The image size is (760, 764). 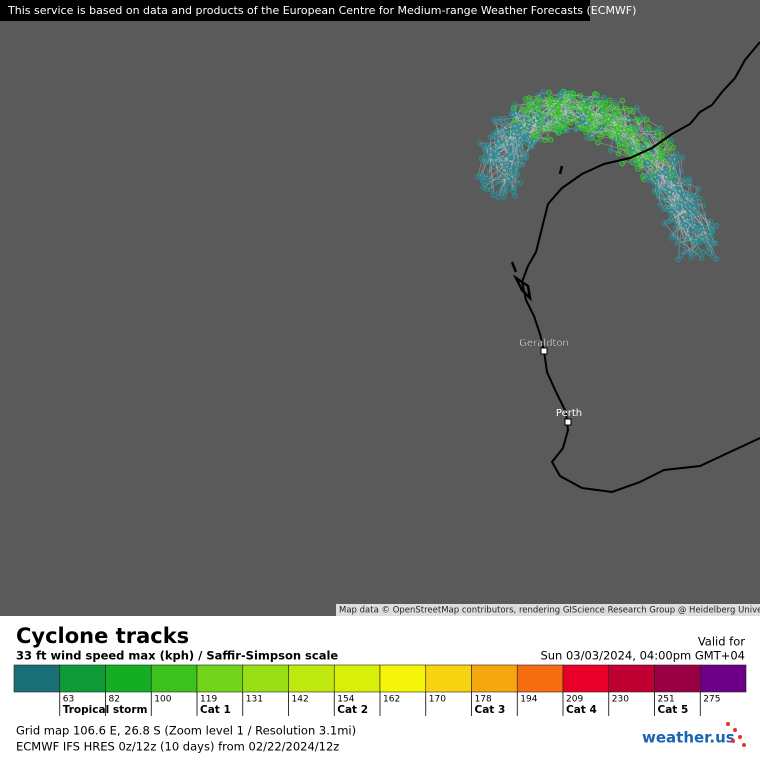 What do you see at coordinates (162, 700) in the screenshot?
I see `threshold-label: 100` at bounding box center [162, 700].